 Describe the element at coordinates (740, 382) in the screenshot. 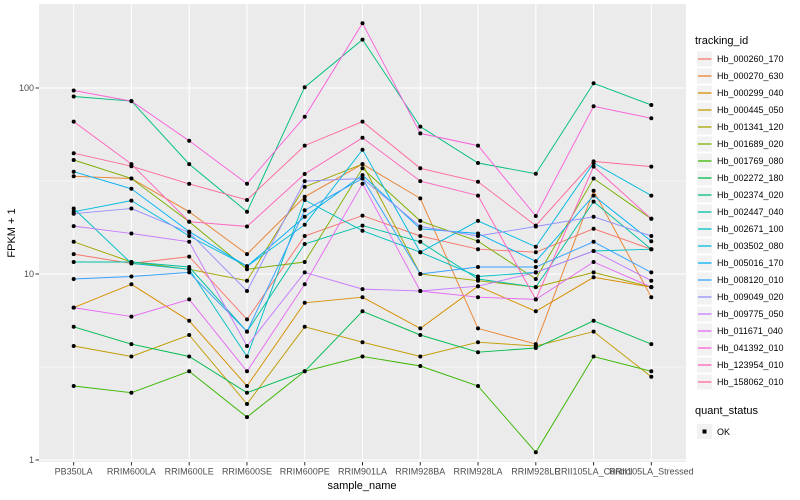

I see `legend-entry: Hb_158062_010` at that location.